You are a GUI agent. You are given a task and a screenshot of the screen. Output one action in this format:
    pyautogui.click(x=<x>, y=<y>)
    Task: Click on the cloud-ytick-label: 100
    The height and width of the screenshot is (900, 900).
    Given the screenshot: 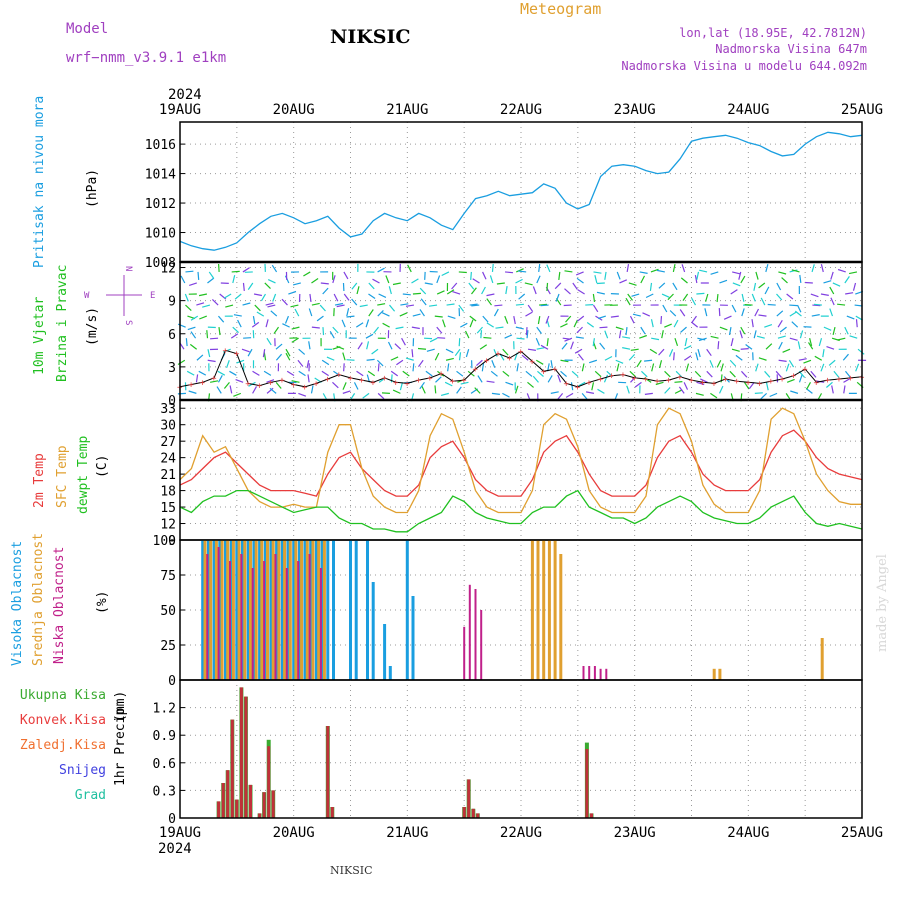 What is the action you would take?
    pyautogui.click(x=164, y=541)
    